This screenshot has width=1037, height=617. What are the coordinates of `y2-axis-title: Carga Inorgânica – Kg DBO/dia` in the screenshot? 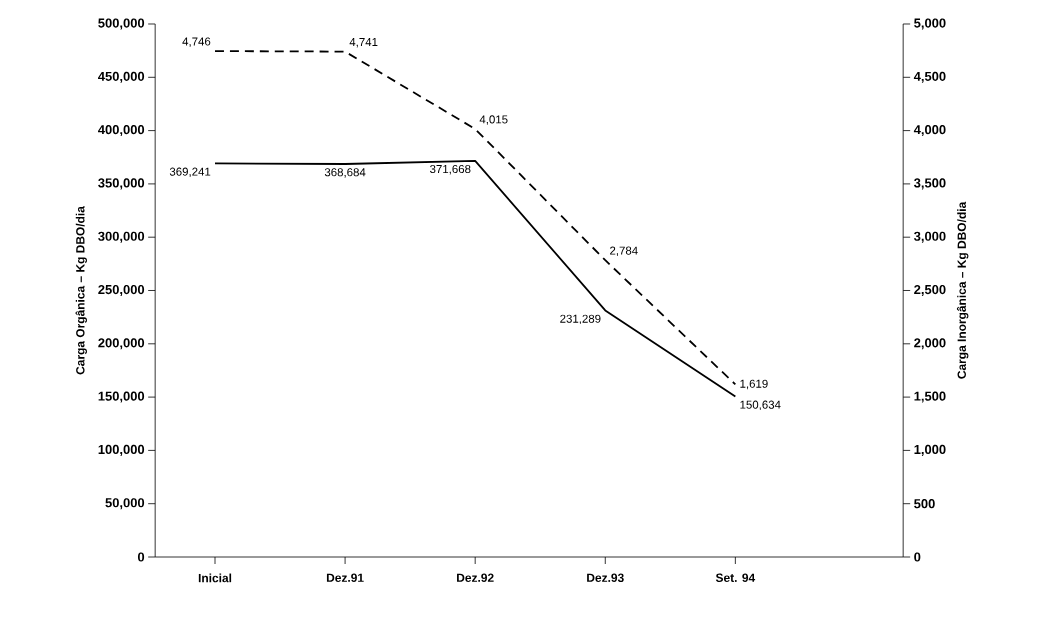 It's located at (962, 290).